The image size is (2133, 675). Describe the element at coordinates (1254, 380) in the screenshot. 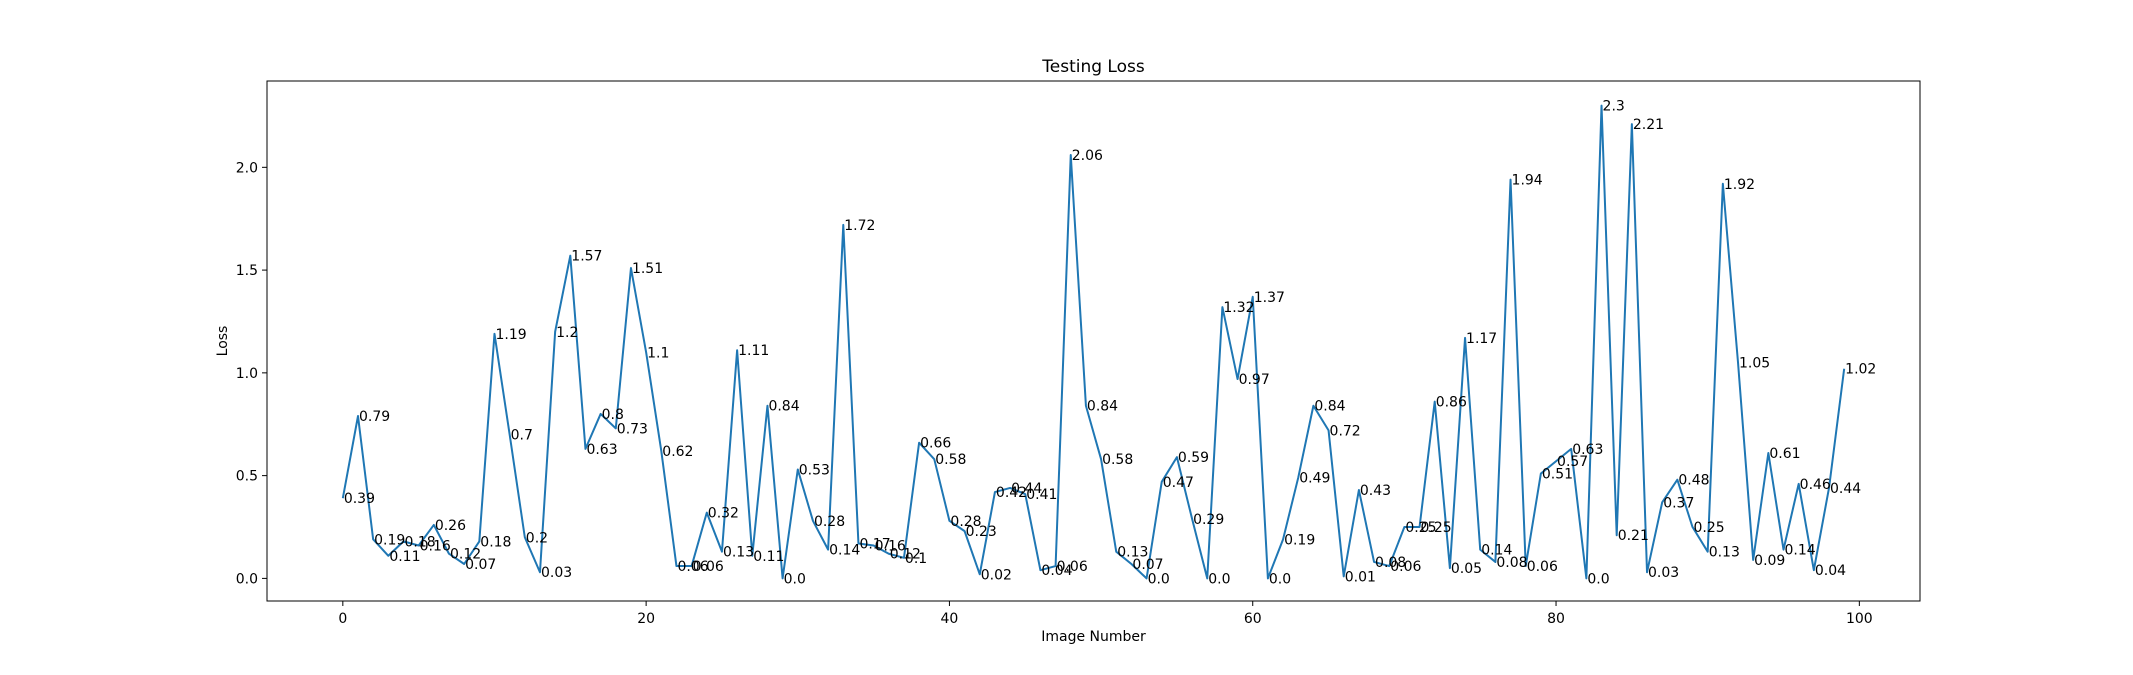

I see `data-label: 0.97` at that location.